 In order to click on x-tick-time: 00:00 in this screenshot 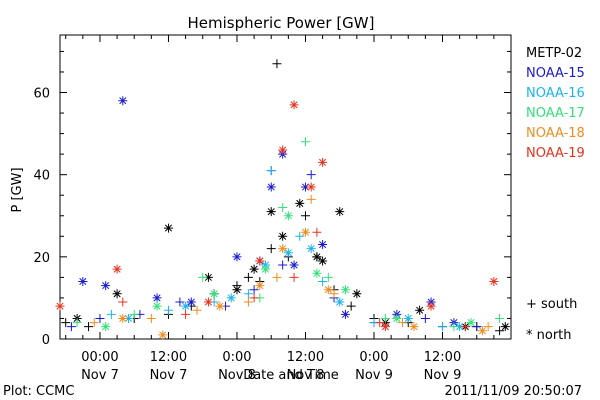, I will do `click(99, 357)`.